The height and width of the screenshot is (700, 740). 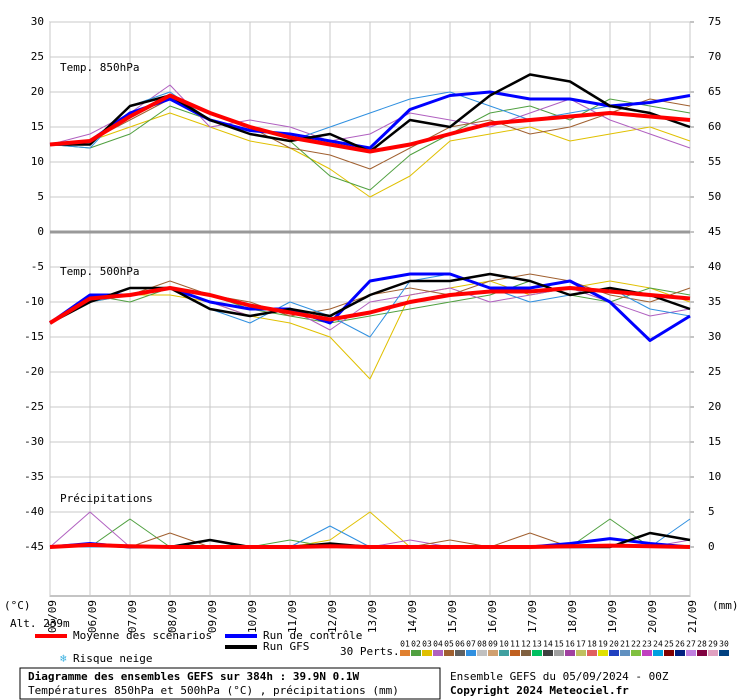 What do you see at coordinates (532, 616) in the screenshot?
I see `x-tick-label: 17/09` at bounding box center [532, 616].